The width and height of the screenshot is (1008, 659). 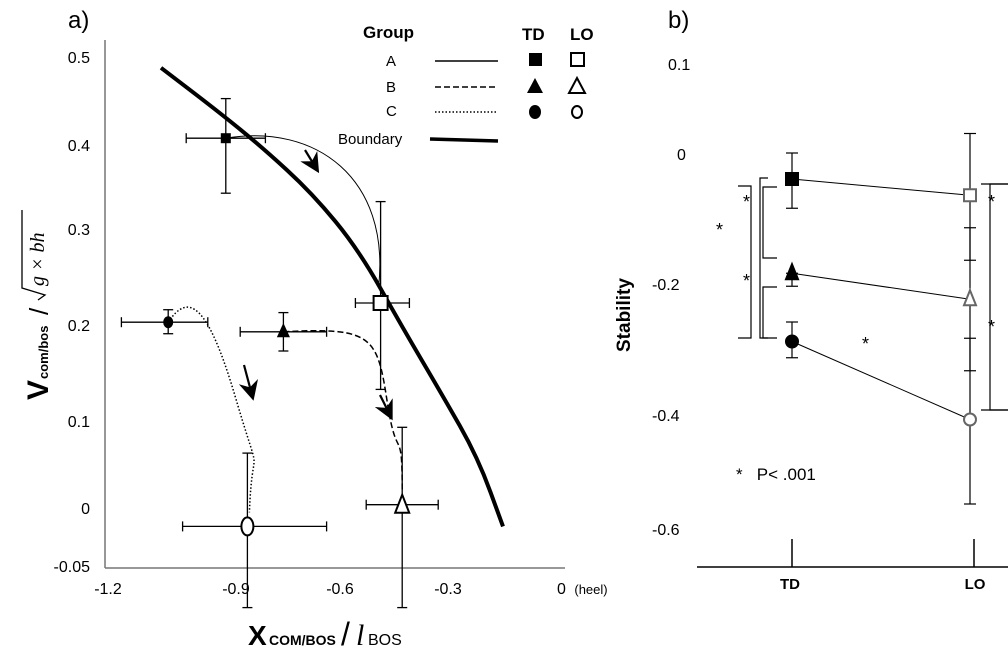 What do you see at coordinates (666, 416) in the screenshot?
I see `y-tick-label: -0.4` at bounding box center [666, 416].